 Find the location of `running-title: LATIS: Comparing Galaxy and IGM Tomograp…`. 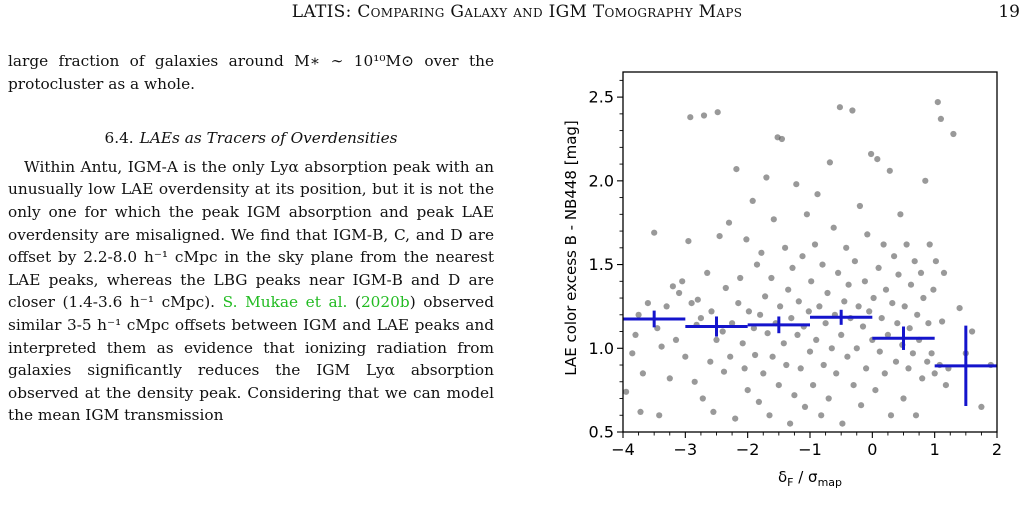

running-title: LATIS: Comparing Galaxy and IGM Tomograp… is located at coordinates (517, 12).